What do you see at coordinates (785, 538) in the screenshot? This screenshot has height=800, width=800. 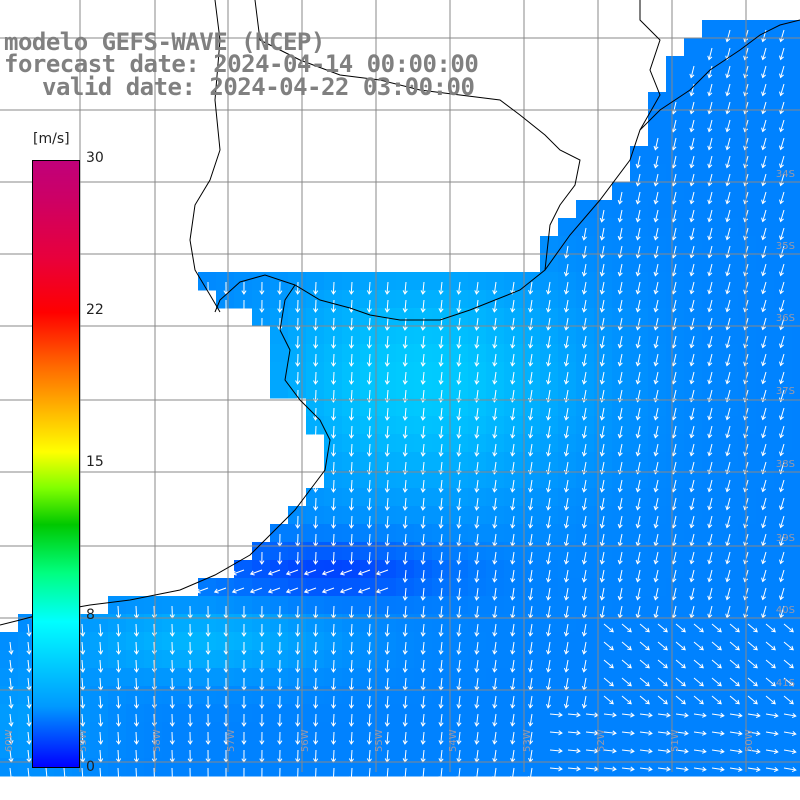 I see `latitude-label: 39S` at bounding box center [785, 538].